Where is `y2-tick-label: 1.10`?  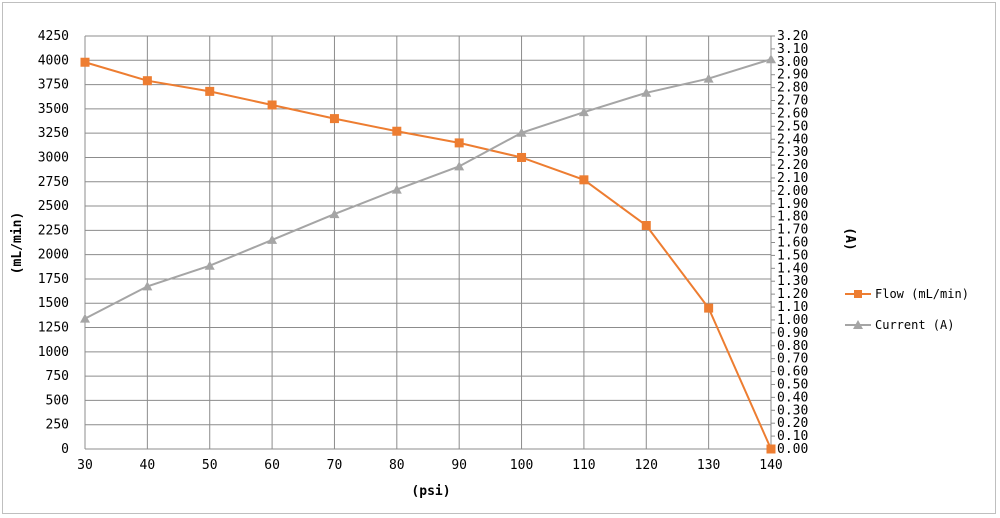 y2-tick-label: 1.10 is located at coordinates (792, 307).